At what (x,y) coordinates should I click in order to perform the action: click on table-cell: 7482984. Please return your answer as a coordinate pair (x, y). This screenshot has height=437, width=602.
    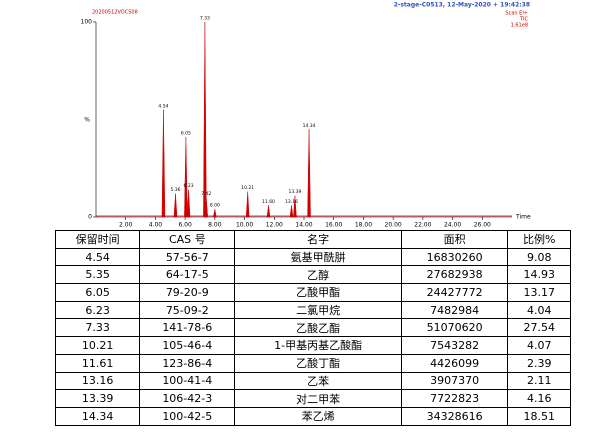
    Looking at the image, I should click on (454, 310).